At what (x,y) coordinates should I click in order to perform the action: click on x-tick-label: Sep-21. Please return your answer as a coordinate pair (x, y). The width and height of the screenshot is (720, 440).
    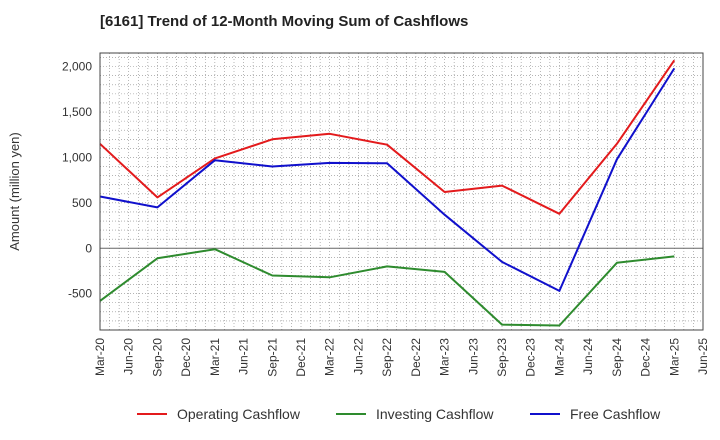
    Looking at the image, I should click on (272, 357).